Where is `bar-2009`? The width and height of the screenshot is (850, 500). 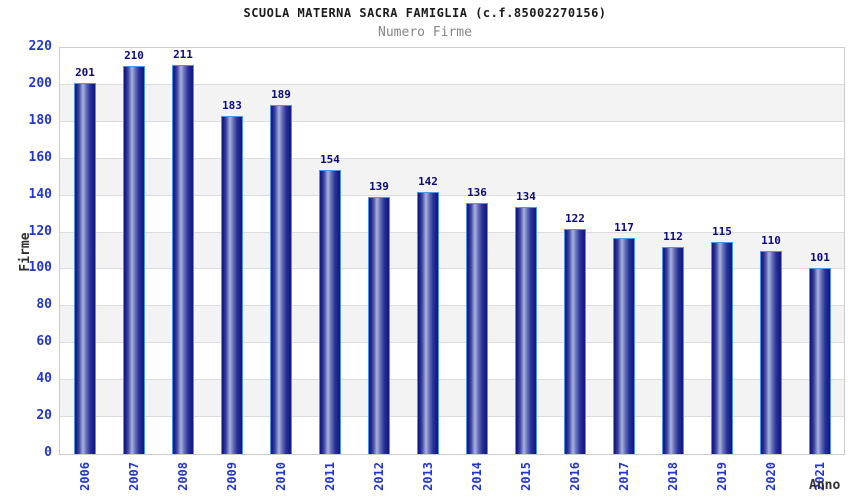 bar-2009 is located at coordinates (232, 285).